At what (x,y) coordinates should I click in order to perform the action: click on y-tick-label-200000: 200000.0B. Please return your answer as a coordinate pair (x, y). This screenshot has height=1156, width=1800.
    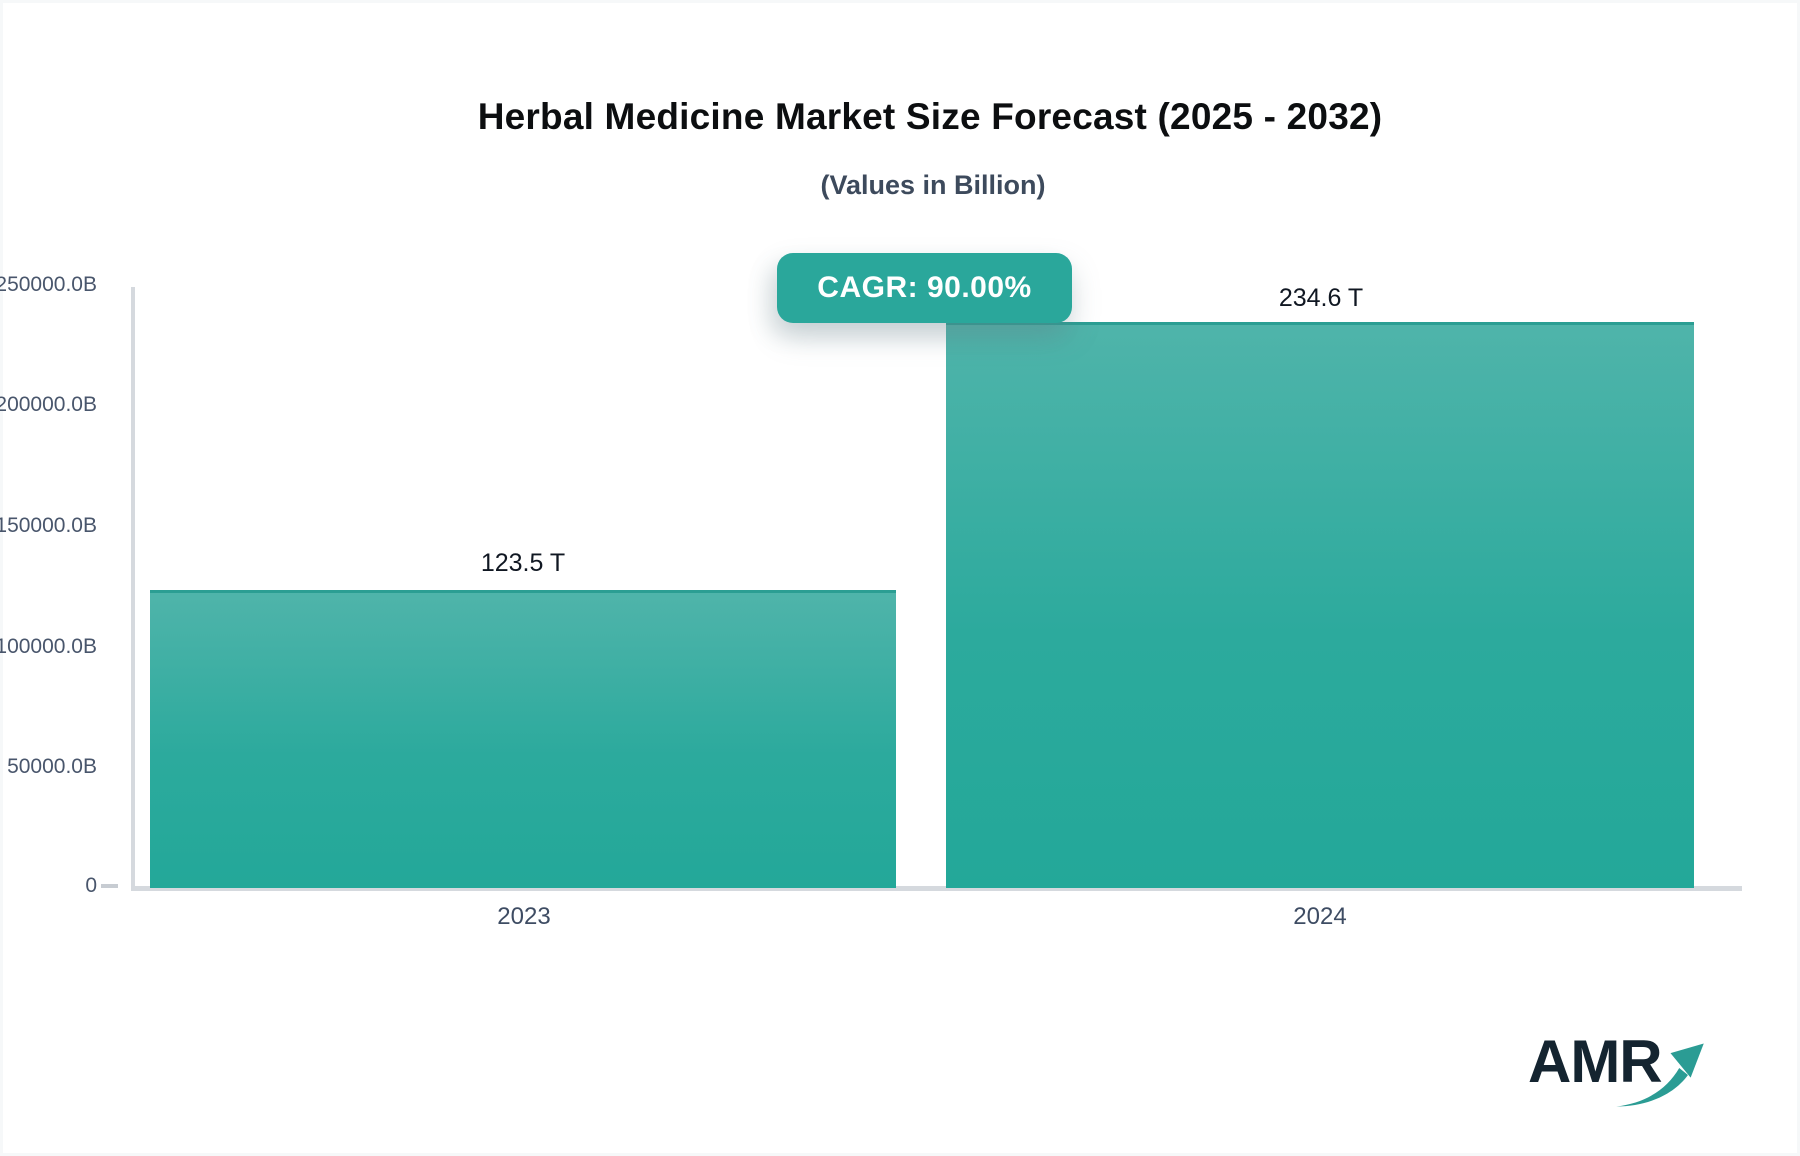
    Looking at the image, I should click on (48, 404).